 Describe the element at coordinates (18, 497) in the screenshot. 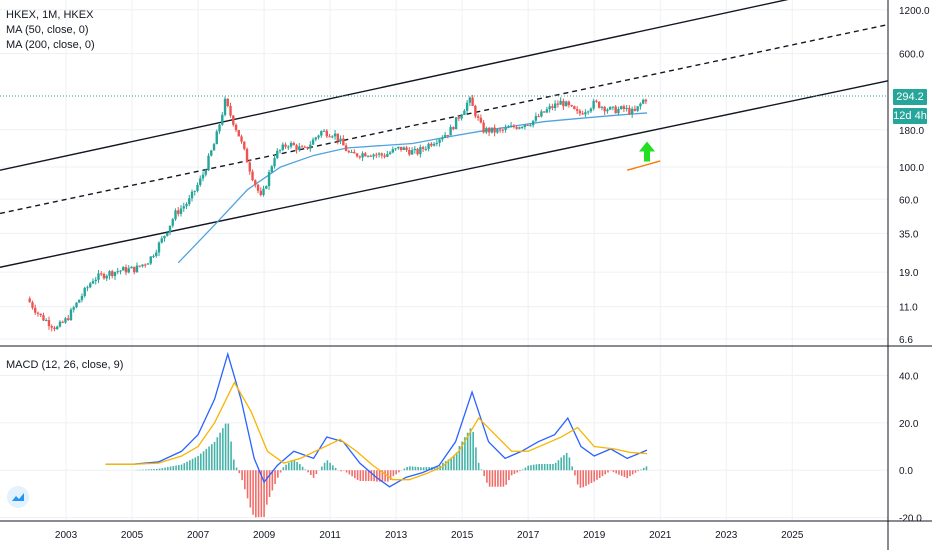

I see `tradingview-logo` at that location.